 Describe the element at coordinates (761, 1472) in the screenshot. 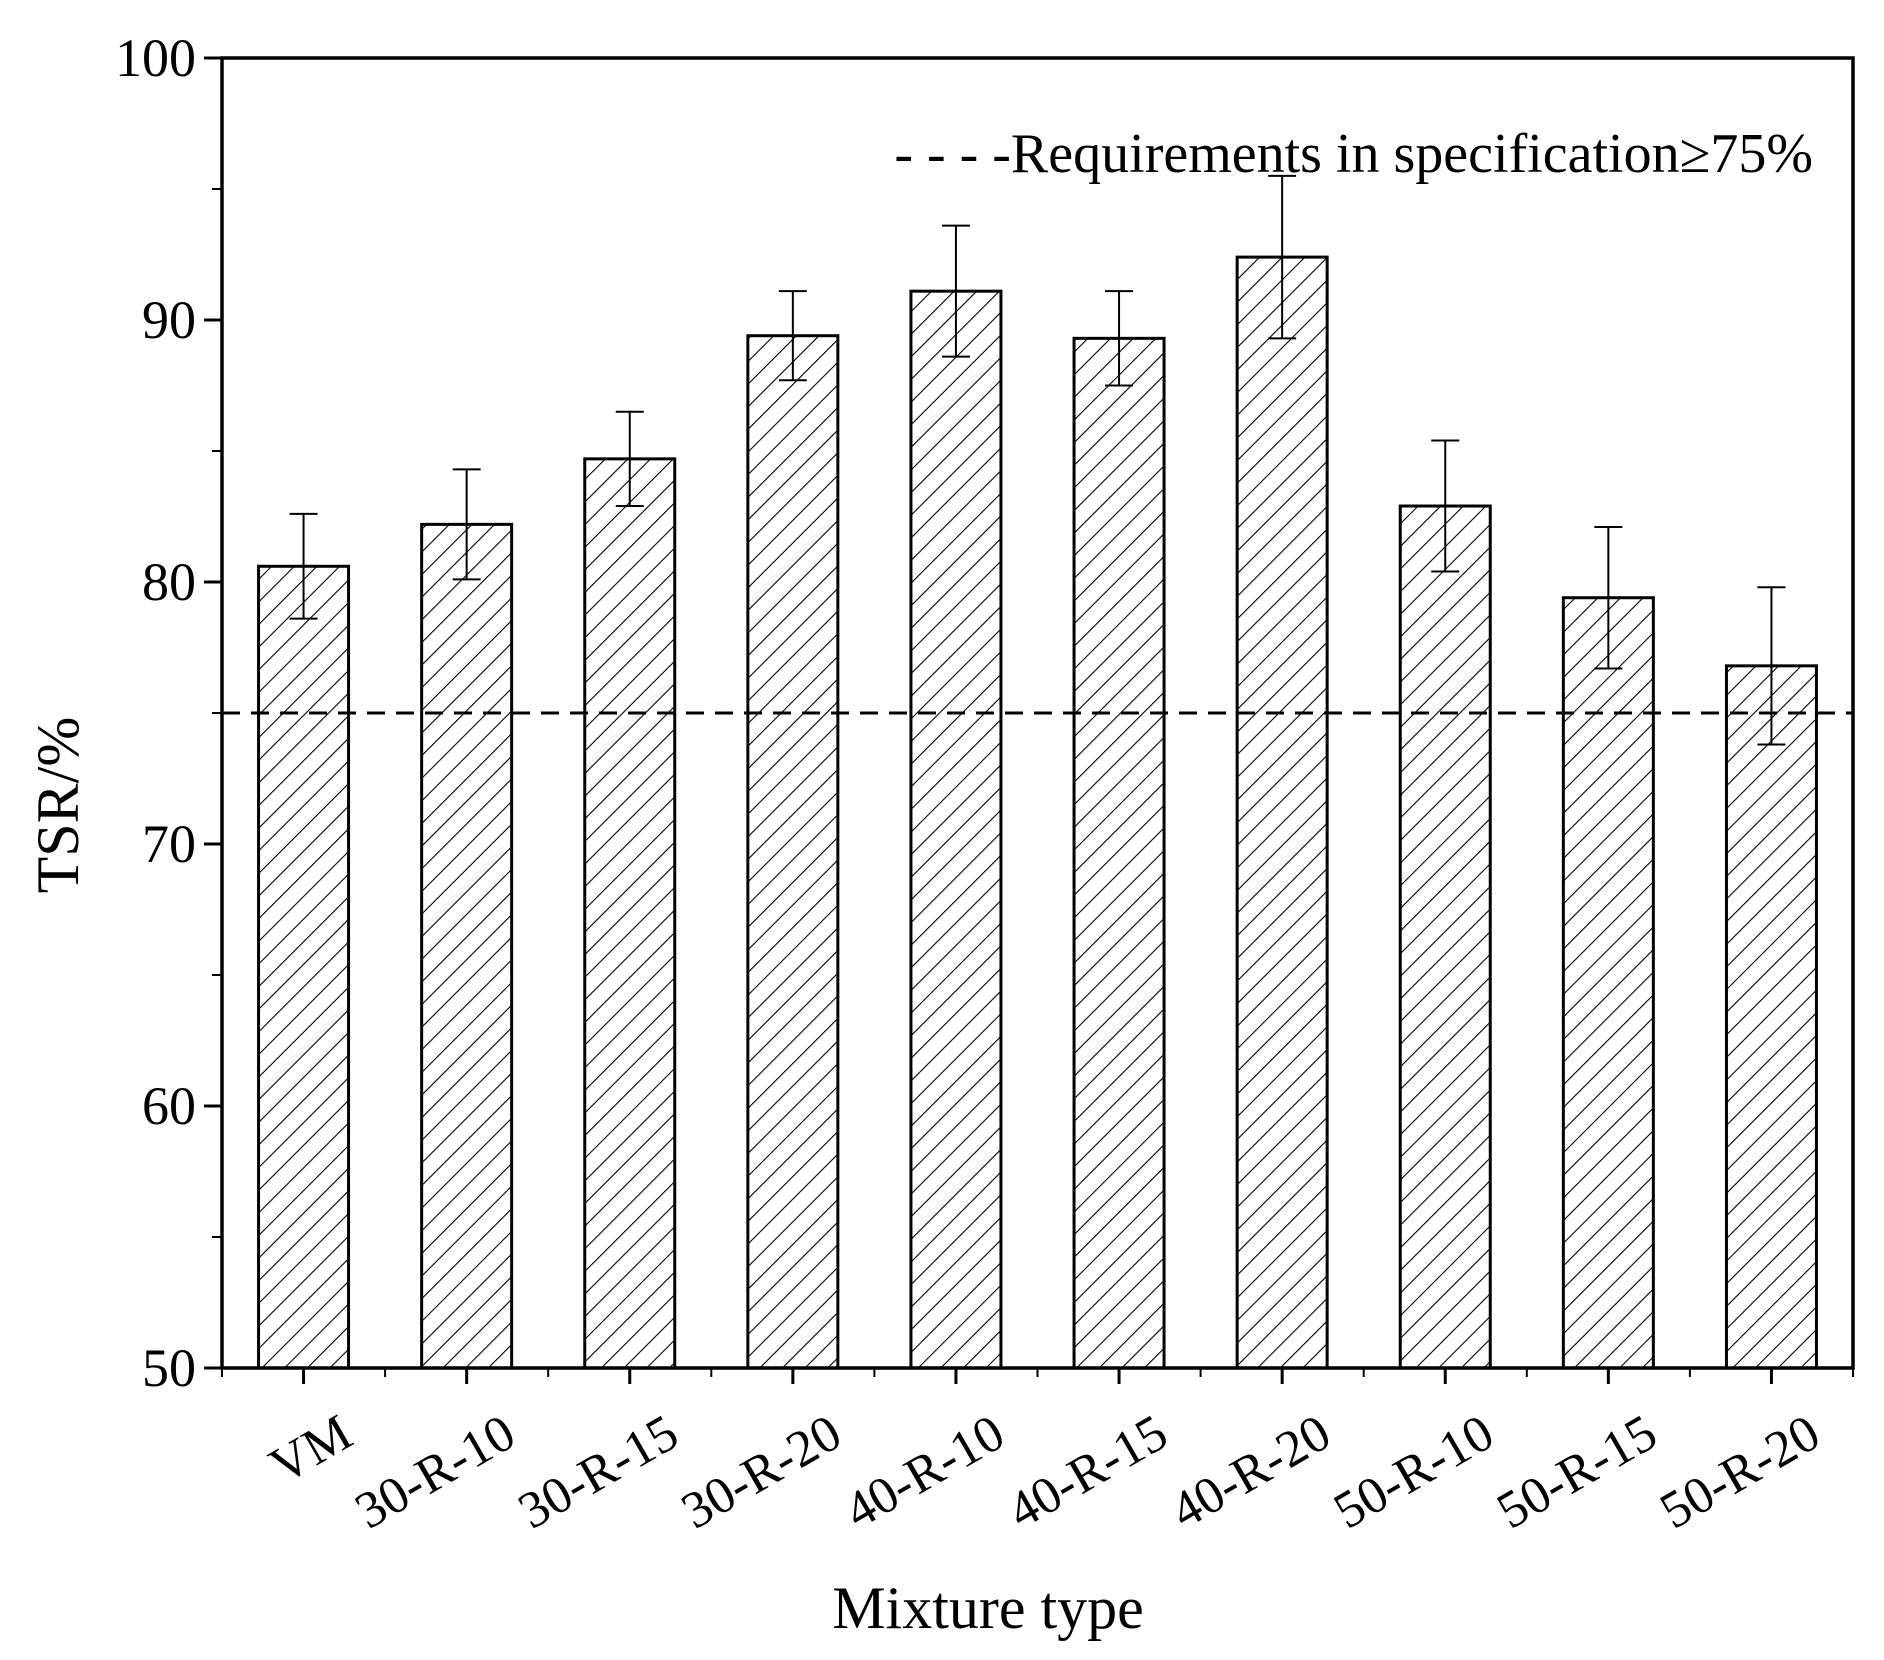

I see `x-tick-label: 30-R-20` at that location.